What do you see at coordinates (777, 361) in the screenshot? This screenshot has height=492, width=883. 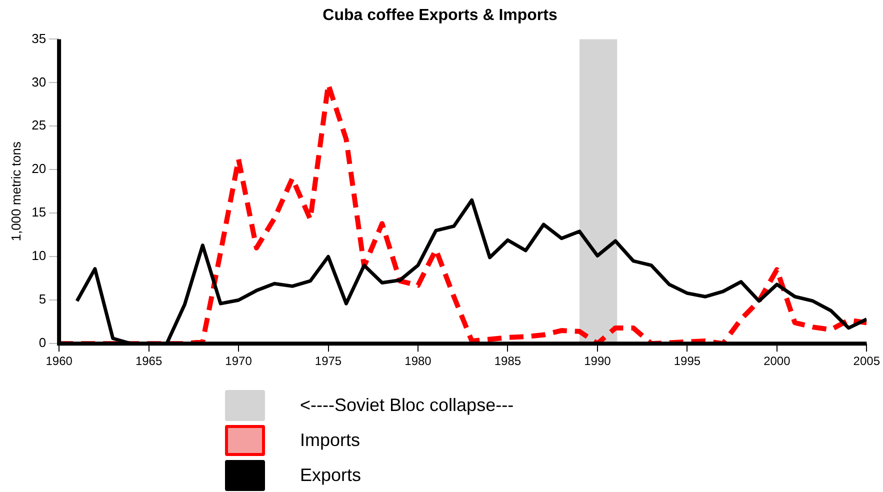 I see `x-tick-label: 2000` at bounding box center [777, 361].